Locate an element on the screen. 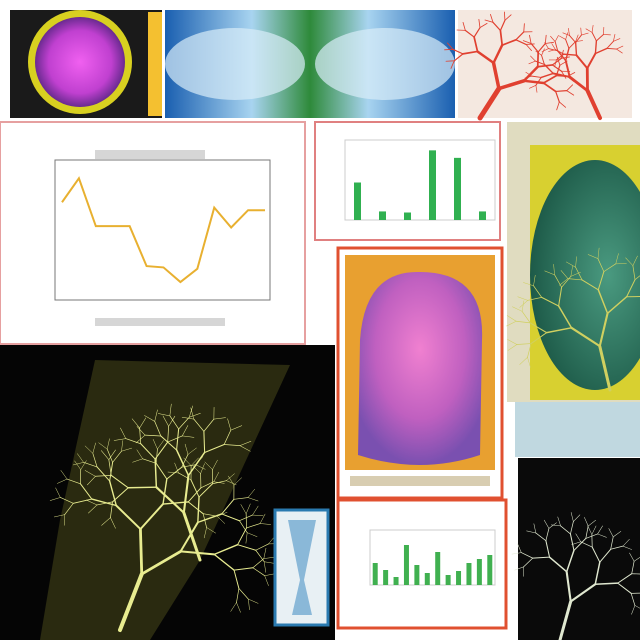  white-veins is located at coordinates (575, 576).